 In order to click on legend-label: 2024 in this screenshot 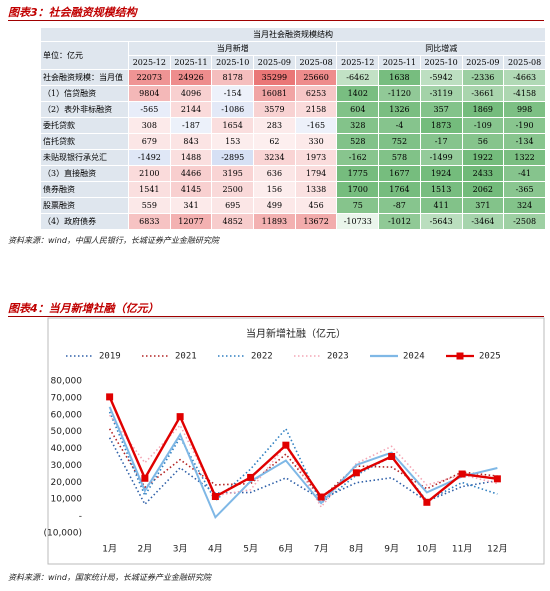, I will do `click(414, 357)`.